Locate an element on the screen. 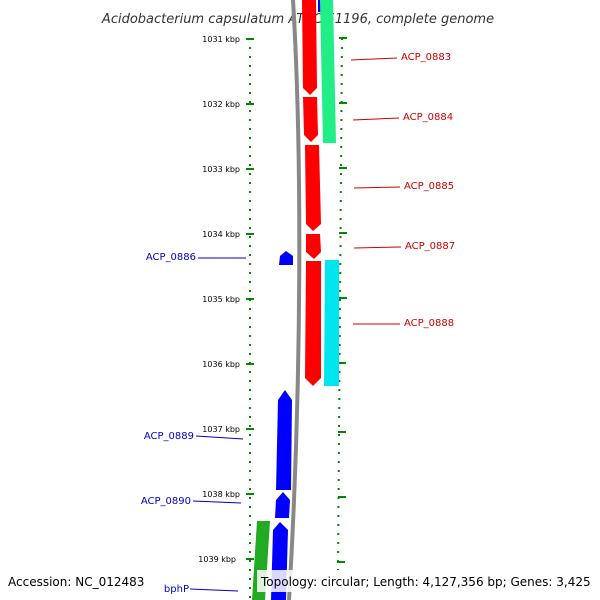  gene-label-acp-0884: ACP_0884 is located at coordinates (428, 117).